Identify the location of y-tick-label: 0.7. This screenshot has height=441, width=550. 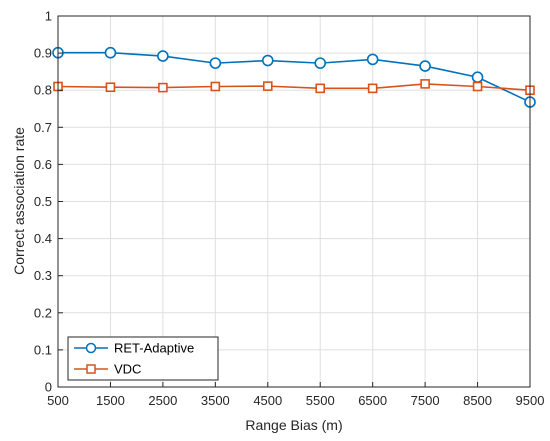
(43, 127).